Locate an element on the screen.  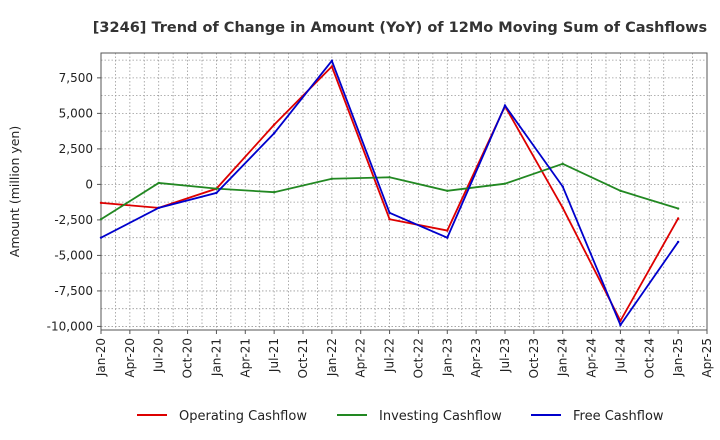
y-tick-label: -5,000 is located at coordinates (73, 255).